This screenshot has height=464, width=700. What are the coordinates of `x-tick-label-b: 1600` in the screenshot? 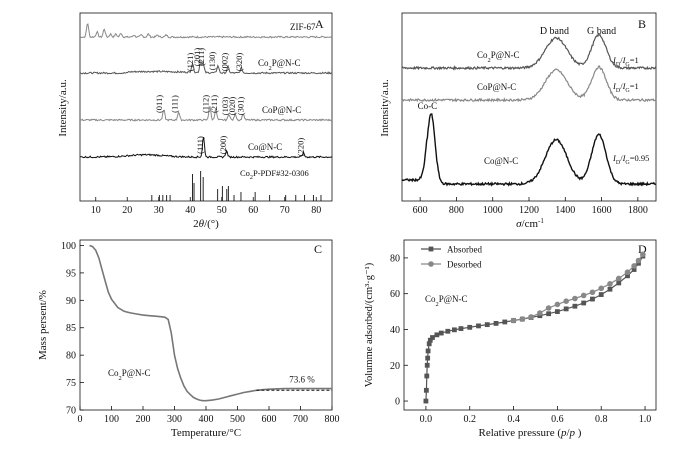 It's located at (602, 210).